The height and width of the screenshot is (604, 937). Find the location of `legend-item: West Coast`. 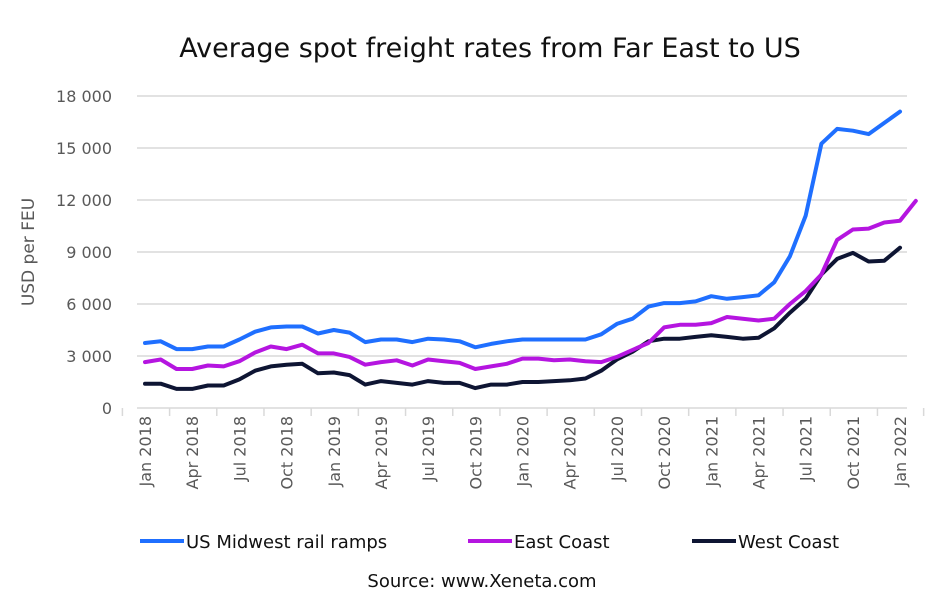

legend-item: West Coast is located at coordinates (765, 542).